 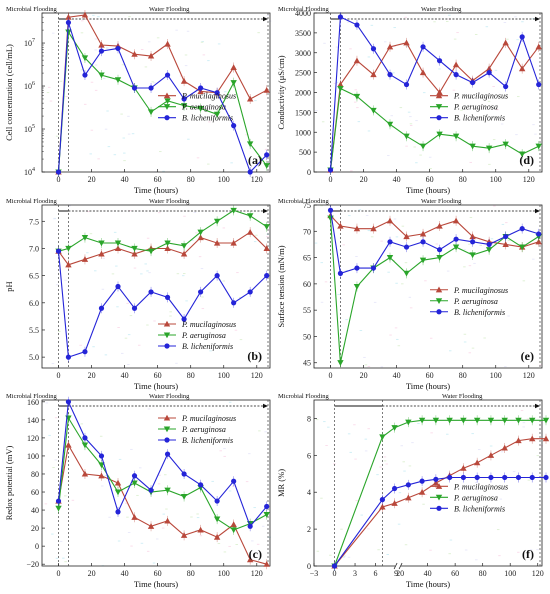 What do you see at coordinates (455, 573) in the screenshot?
I see `x-tick-label: 60` at bounding box center [455, 573].